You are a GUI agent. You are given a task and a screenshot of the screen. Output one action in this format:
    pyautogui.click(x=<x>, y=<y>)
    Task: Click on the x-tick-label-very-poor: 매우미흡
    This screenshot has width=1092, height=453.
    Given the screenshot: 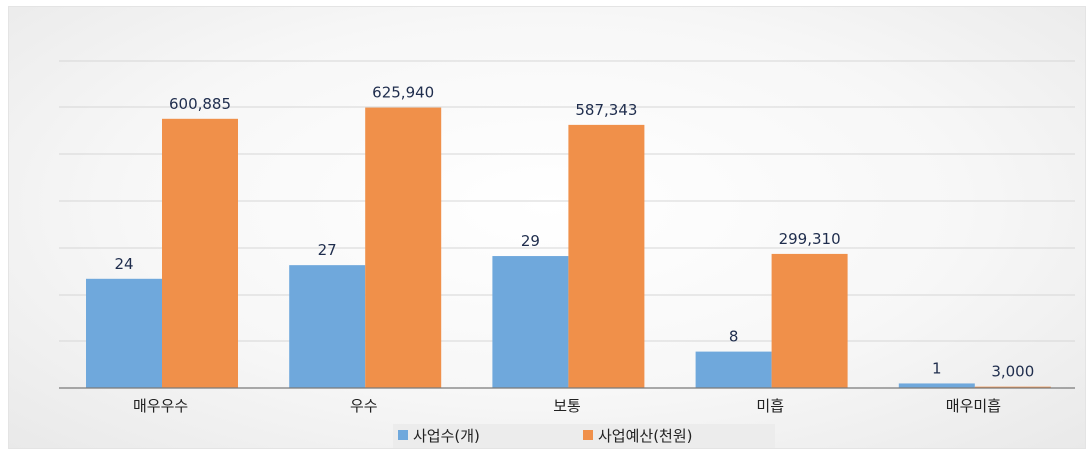 What is the action you would take?
    pyautogui.click(x=973, y=406)
    